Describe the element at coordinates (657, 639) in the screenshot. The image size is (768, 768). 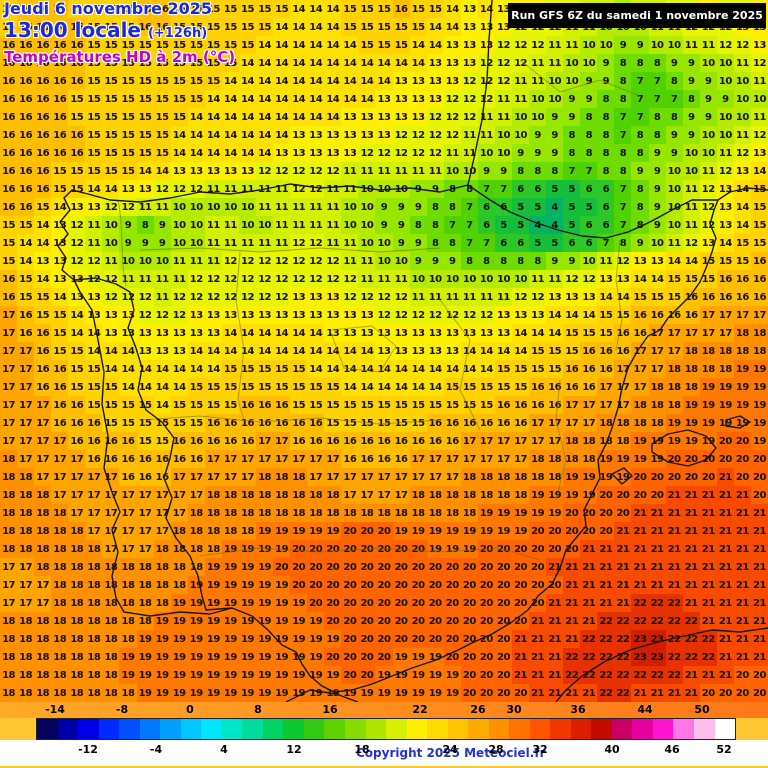
I see `temp-value-cell: 23` at that location.